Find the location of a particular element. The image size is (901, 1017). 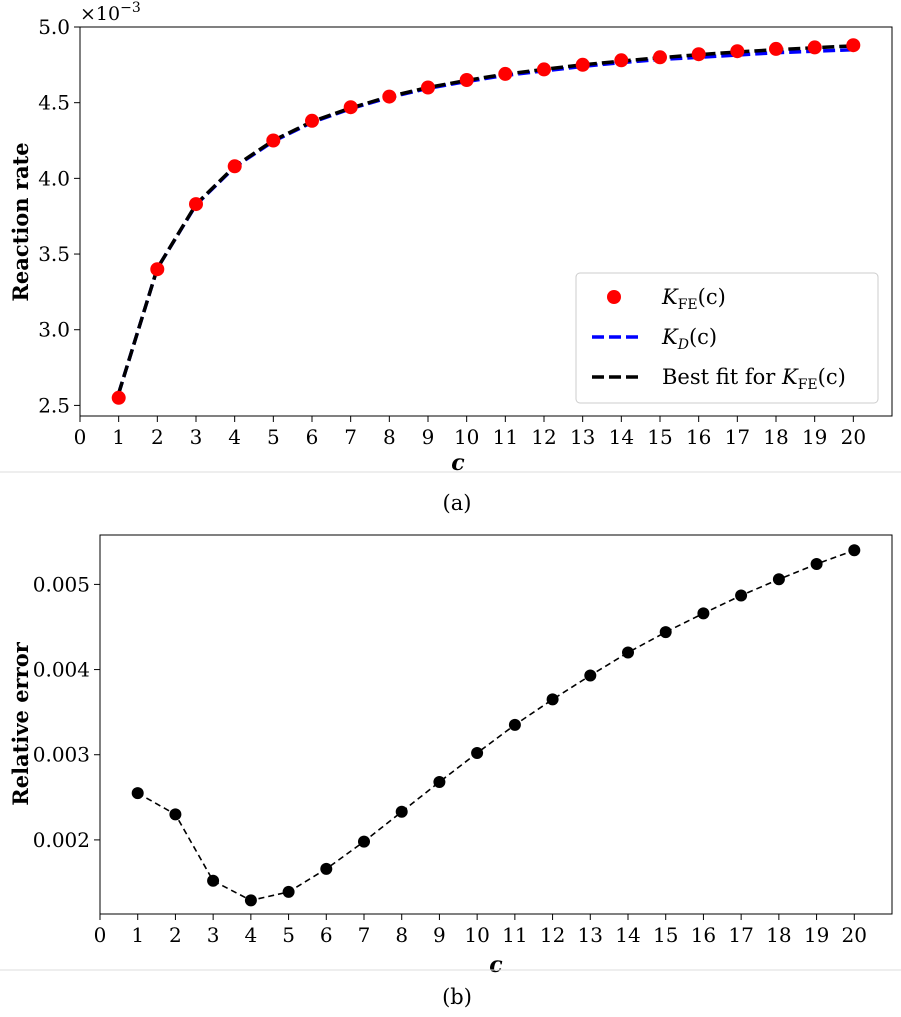

x-tick-label-a: 11 is located at coordinates (505, 437).